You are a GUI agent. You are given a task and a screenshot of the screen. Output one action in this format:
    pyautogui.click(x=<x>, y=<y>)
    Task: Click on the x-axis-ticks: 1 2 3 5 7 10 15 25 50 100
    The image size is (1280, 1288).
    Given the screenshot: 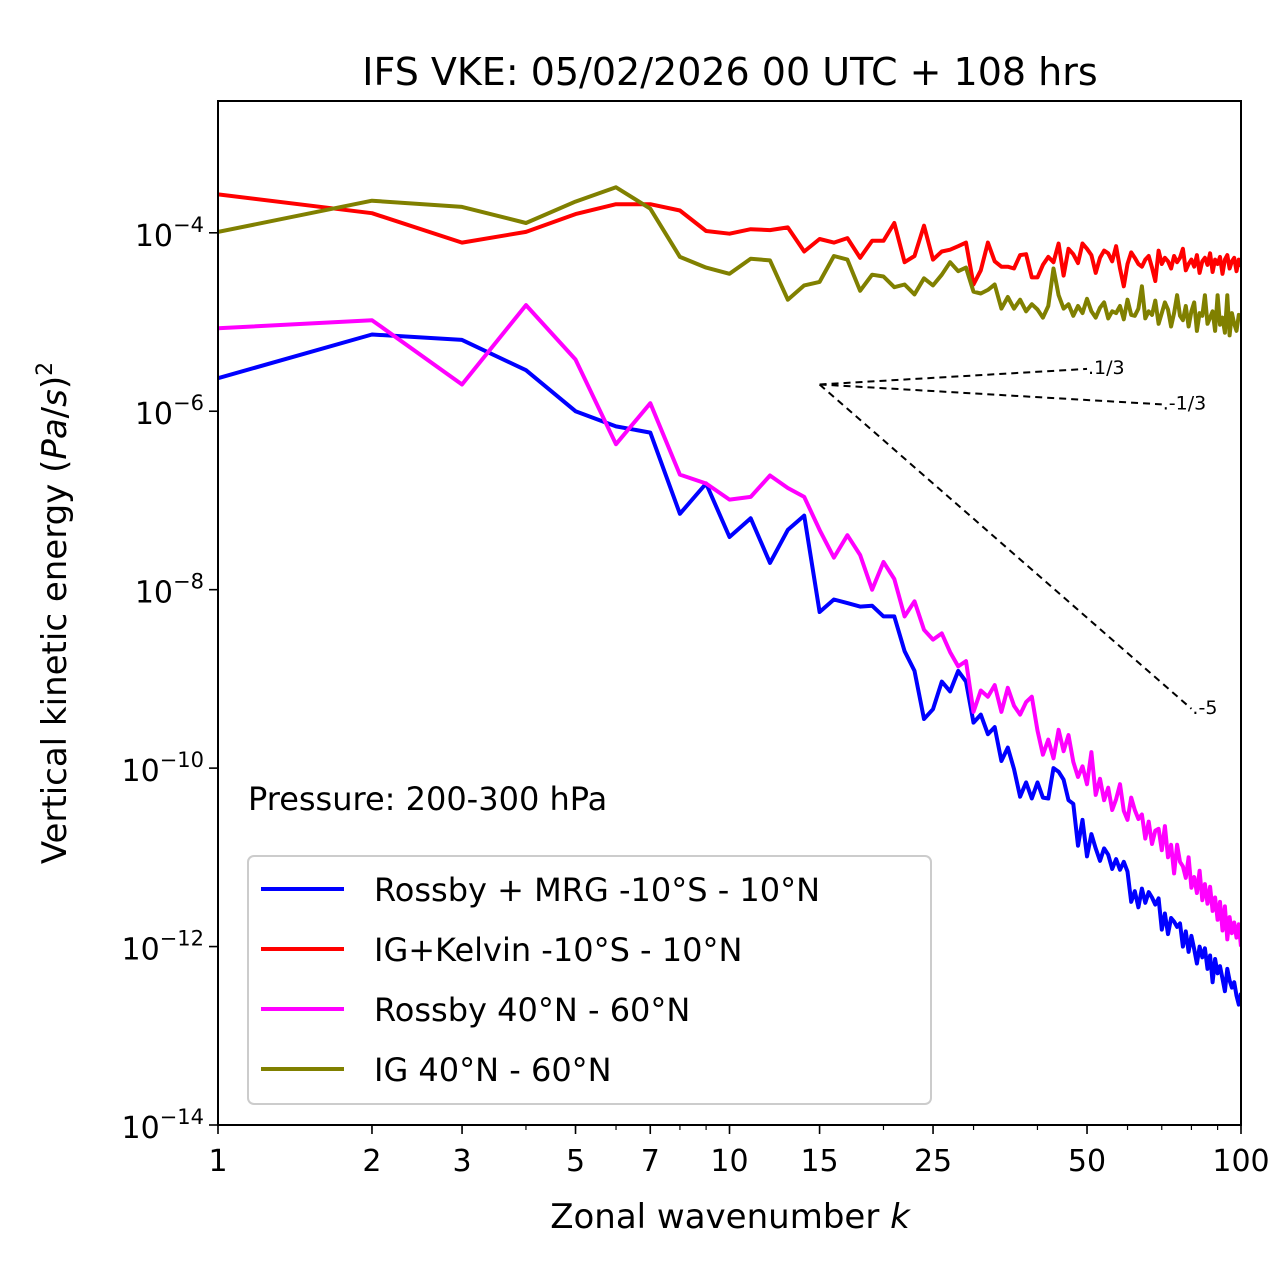 What is the action you would take?
    pyautogui.click(x=739, y=1152)
    